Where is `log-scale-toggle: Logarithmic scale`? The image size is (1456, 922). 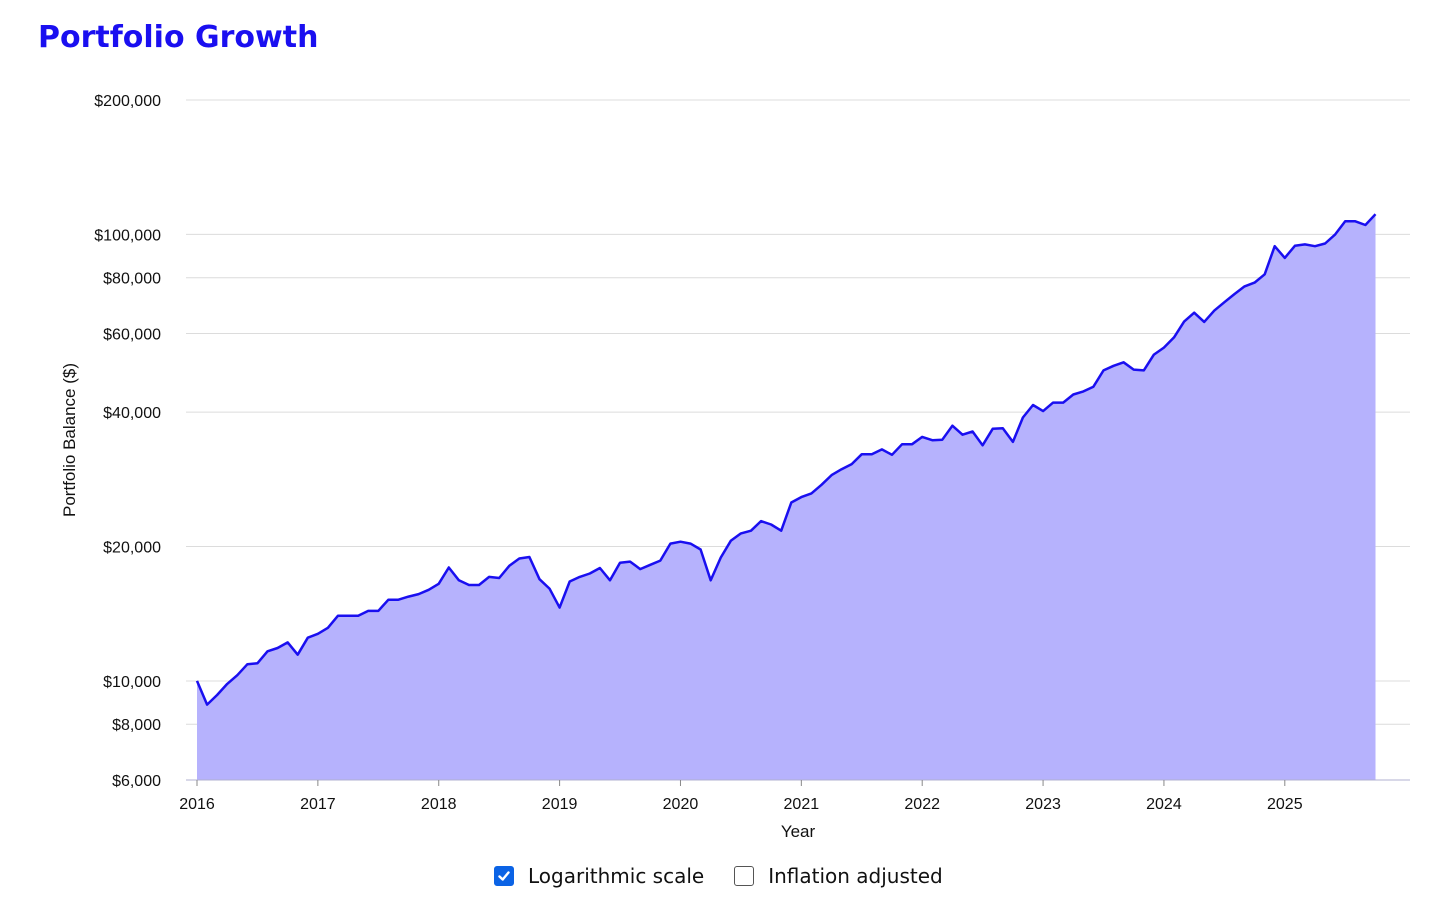
log-scale-toggle: Logarithmic scale is located at coordinates (599, 876).